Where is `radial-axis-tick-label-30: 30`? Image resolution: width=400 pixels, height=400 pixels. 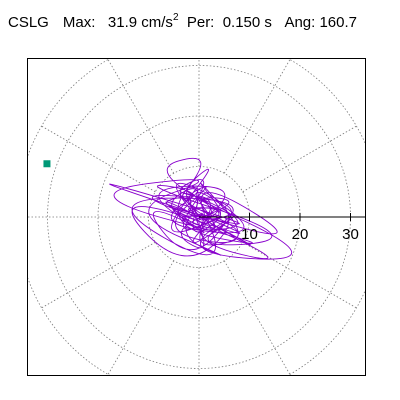 radial-axis-tick-label-30: 30 is located at coordinates (350, 234).